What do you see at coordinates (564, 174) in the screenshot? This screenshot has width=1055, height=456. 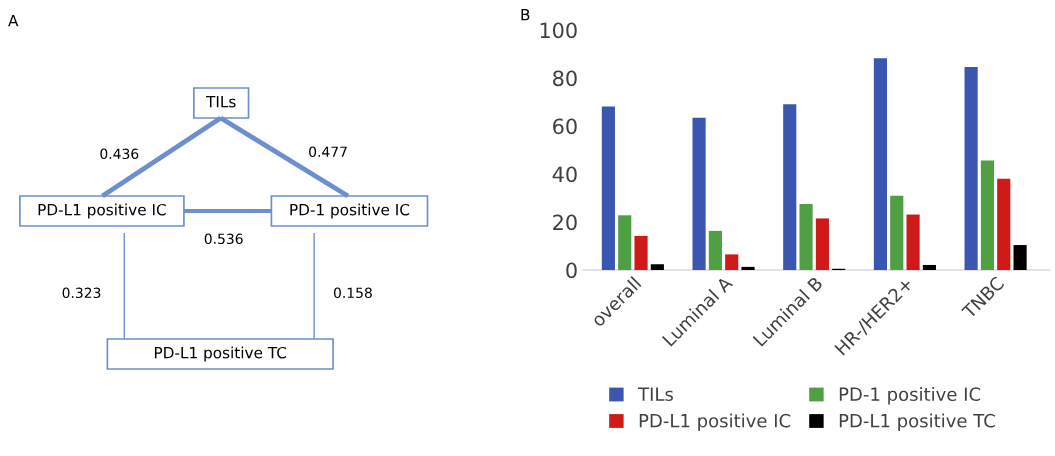 I see `y-tick-label: 40` at bounding box center [564, 174].